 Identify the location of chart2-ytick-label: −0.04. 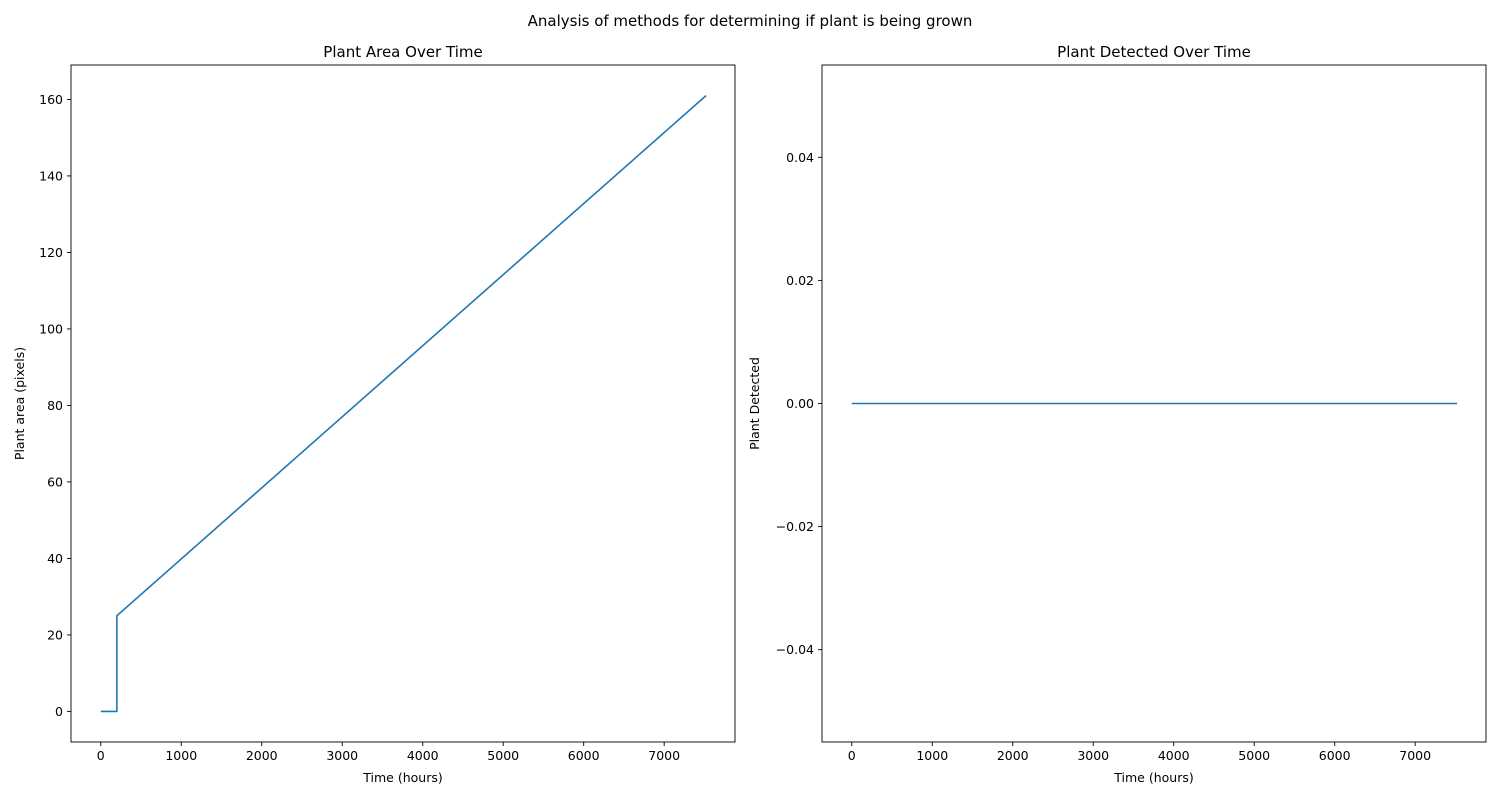
(795, 649).